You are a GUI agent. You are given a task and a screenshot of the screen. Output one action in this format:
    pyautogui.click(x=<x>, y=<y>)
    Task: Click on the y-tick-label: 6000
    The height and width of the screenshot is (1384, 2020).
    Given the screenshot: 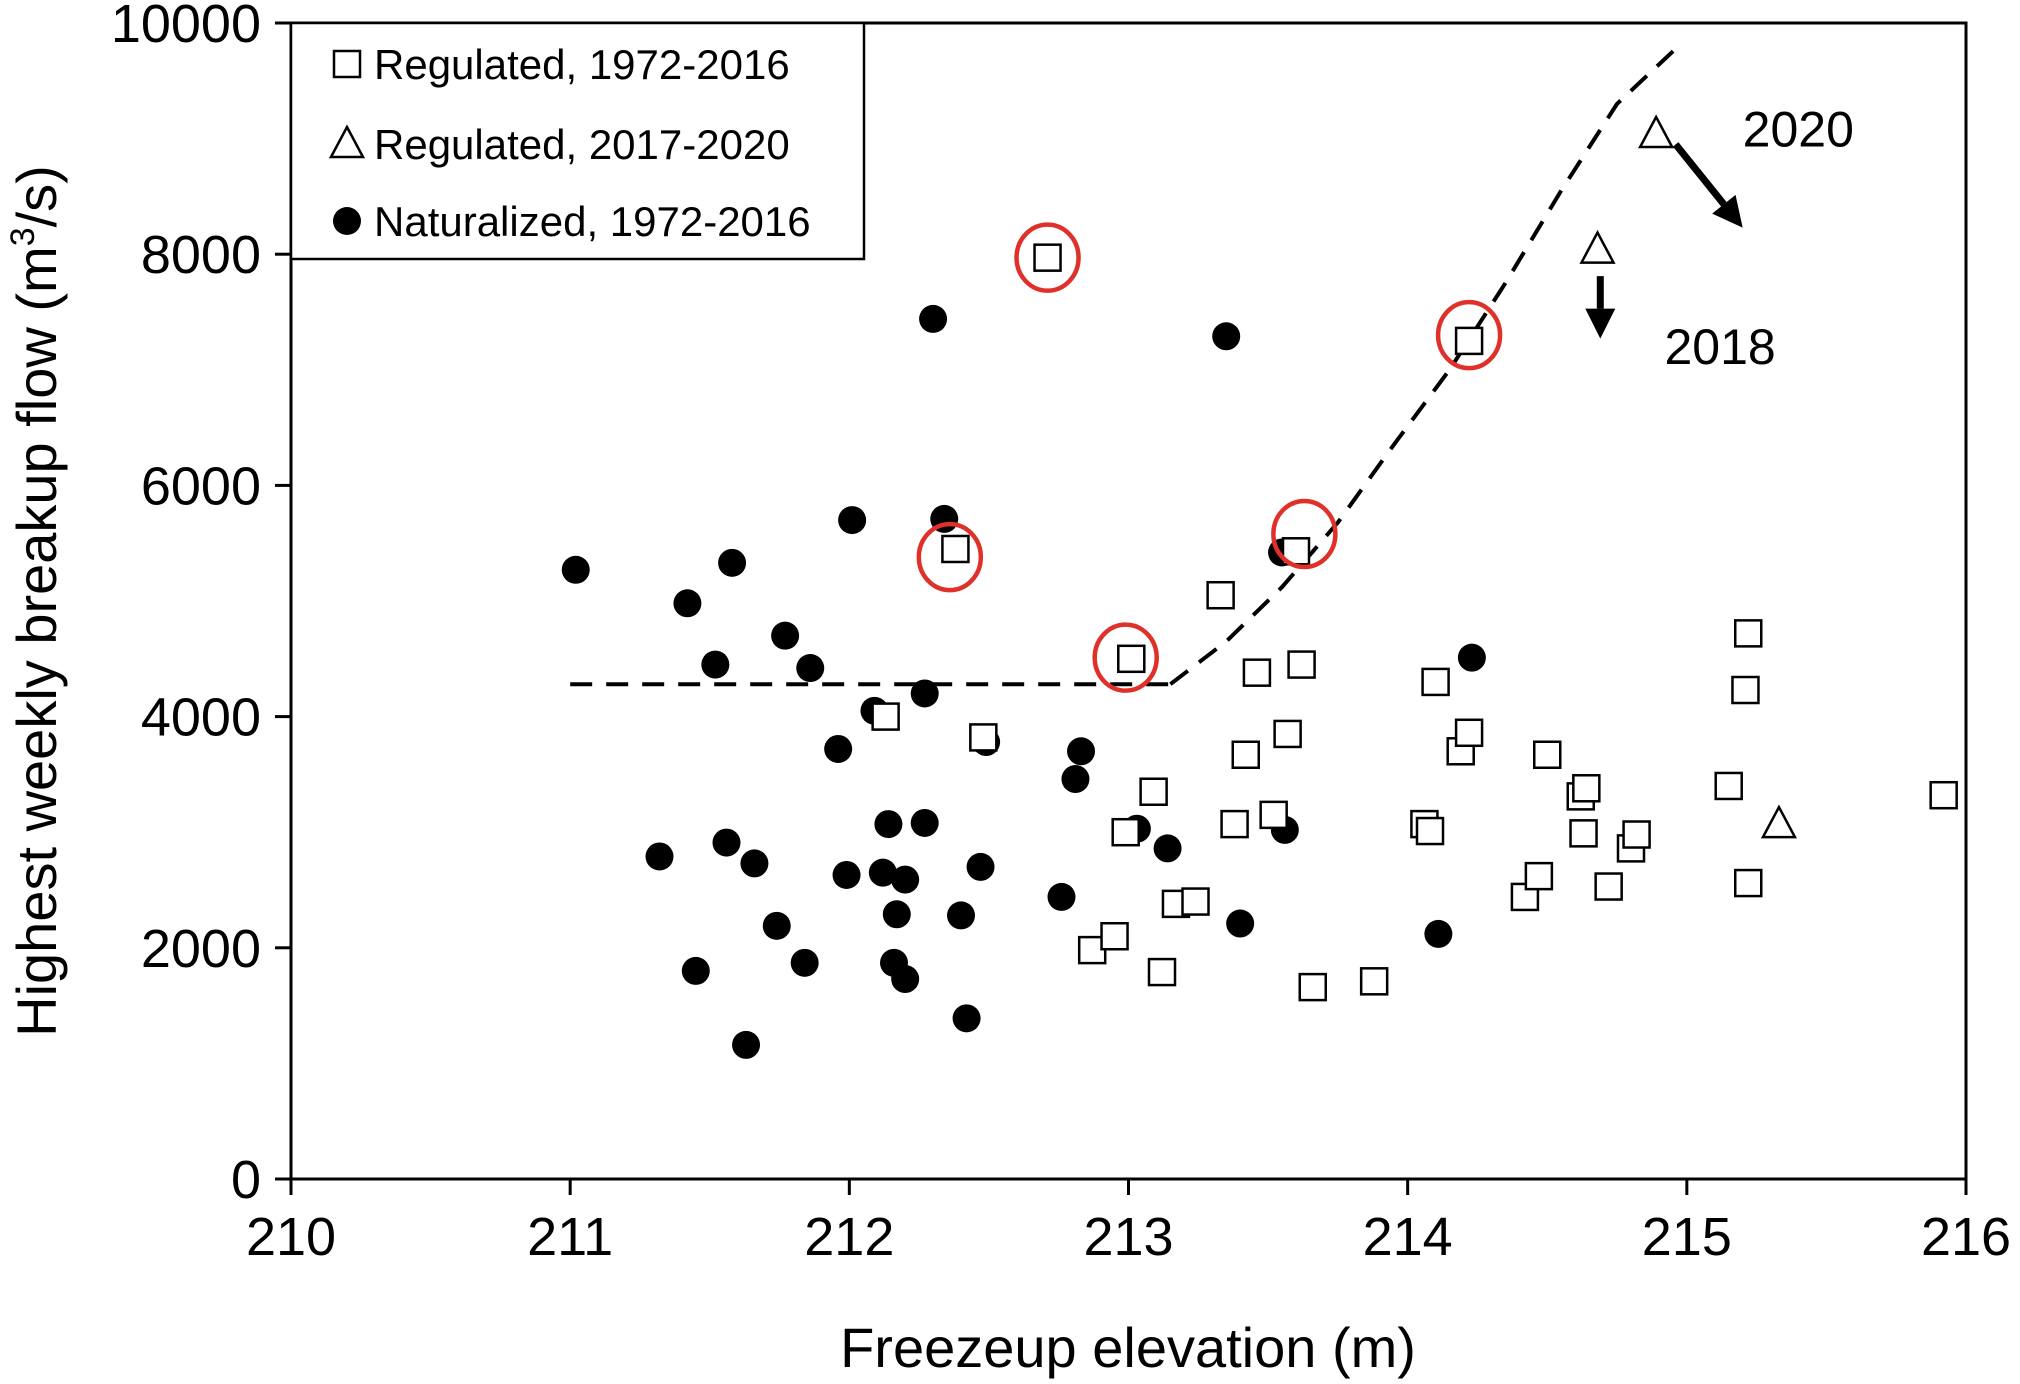 What is the action you would take?
    pyautogui.click(x=201, y=486)
    